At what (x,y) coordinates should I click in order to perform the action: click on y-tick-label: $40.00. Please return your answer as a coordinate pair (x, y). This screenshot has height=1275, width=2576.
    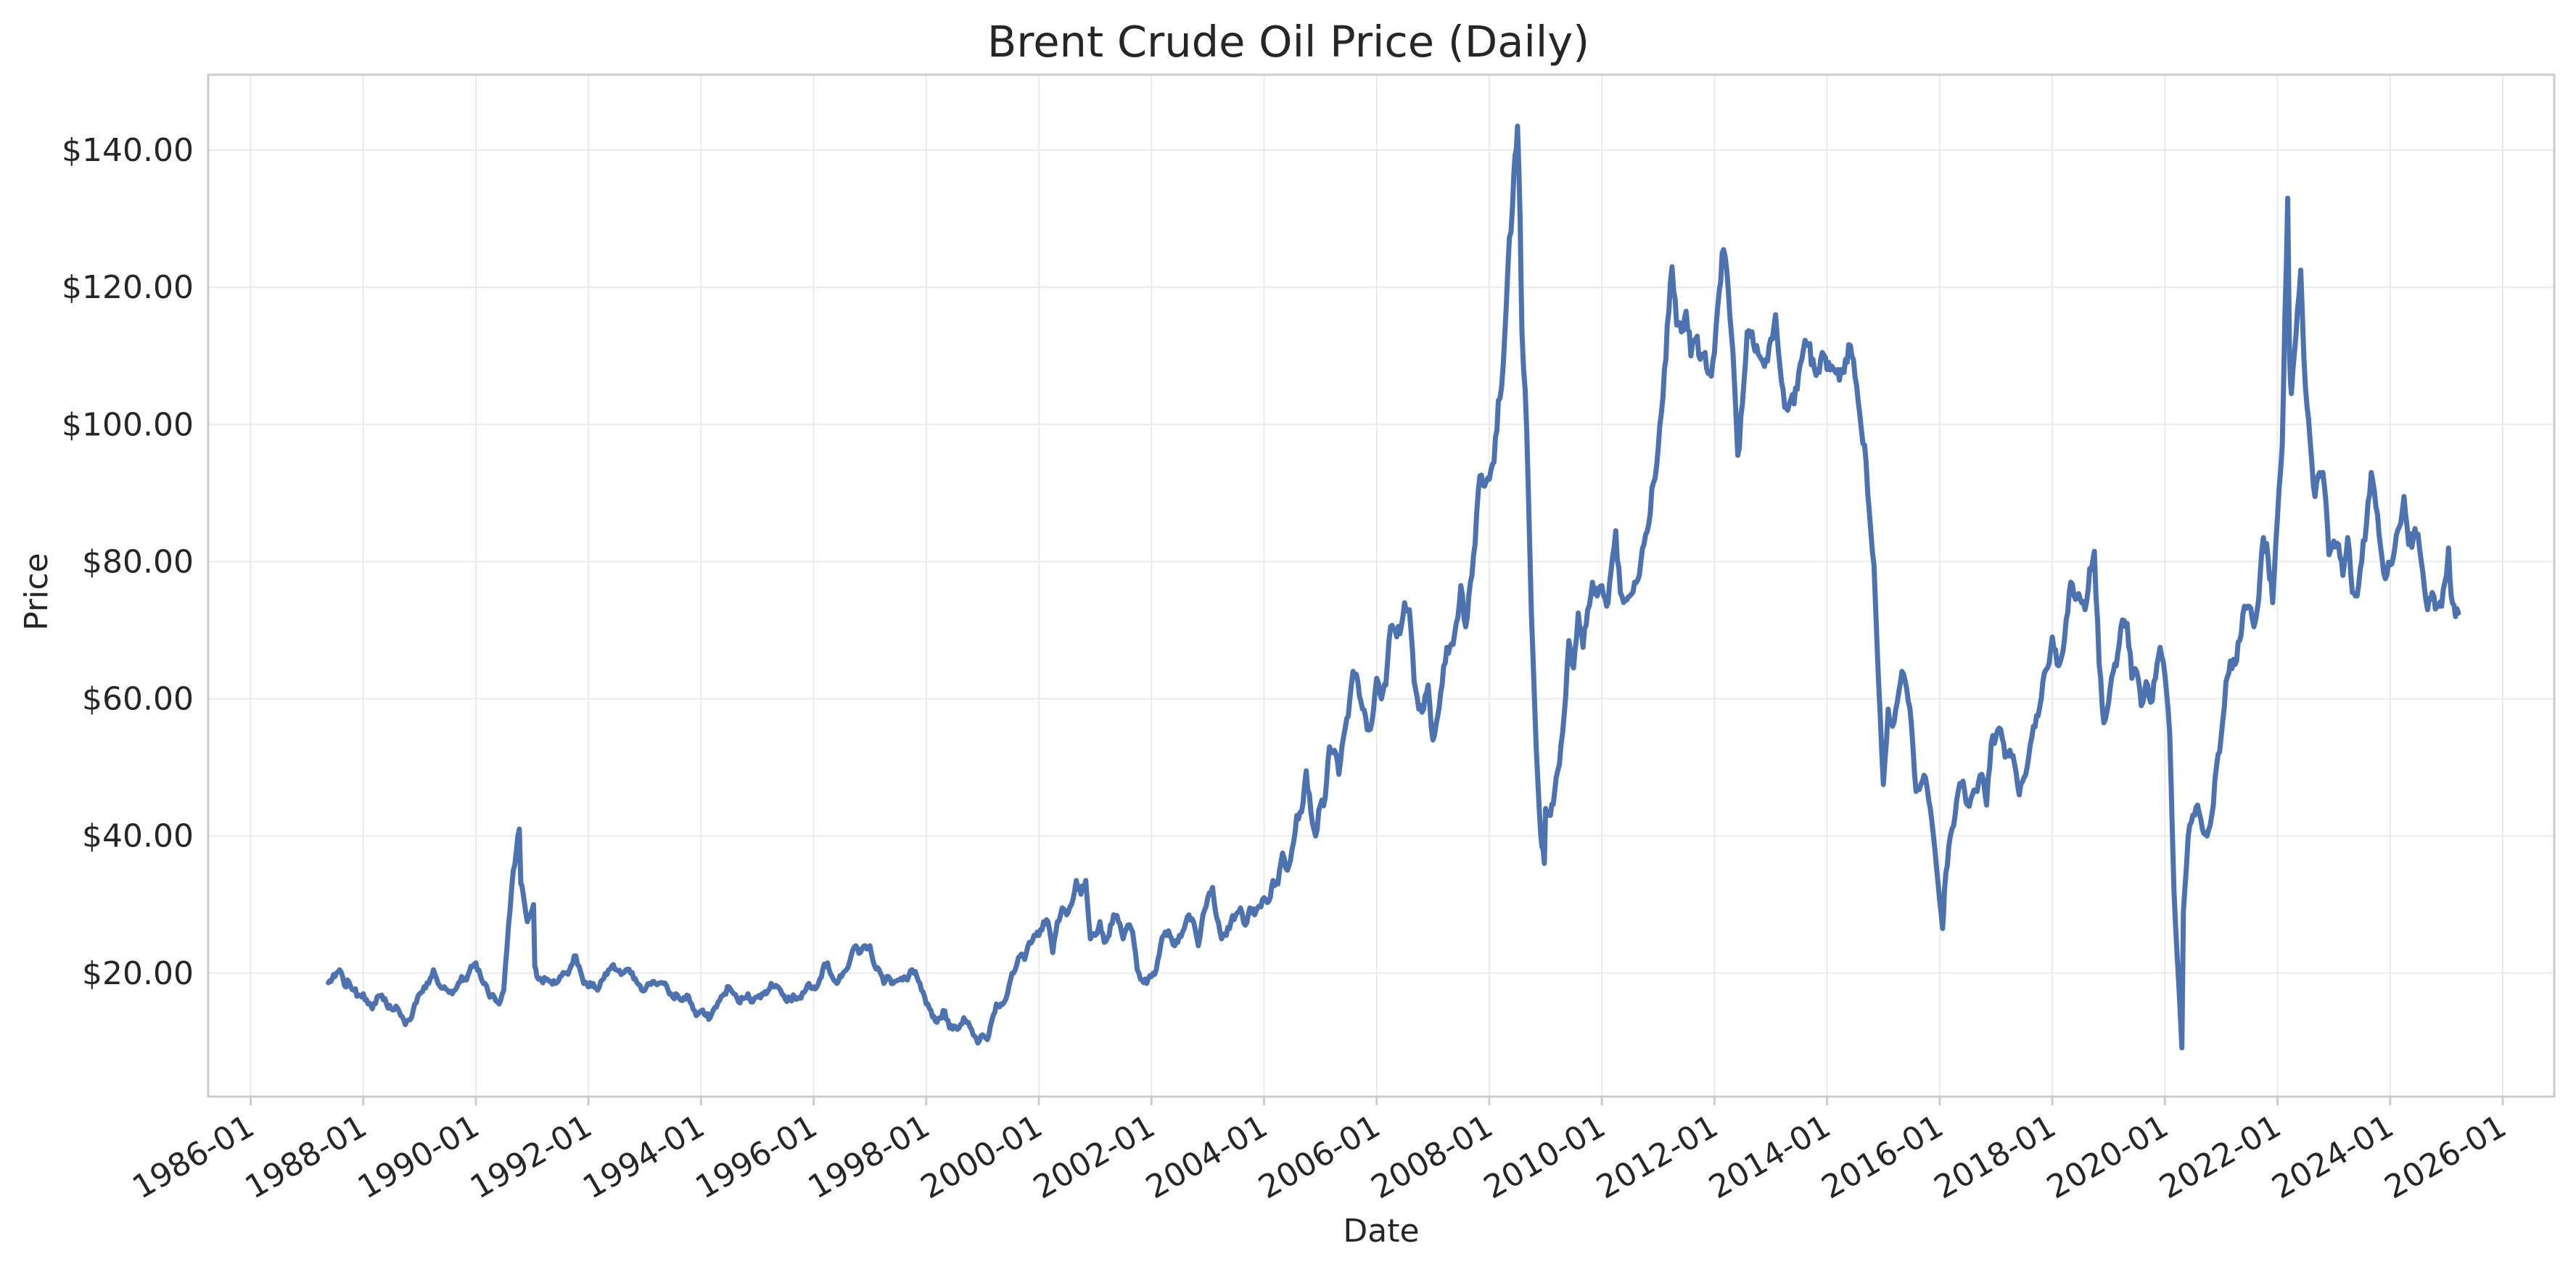
    Looking at the image, I should click on (138, 837).